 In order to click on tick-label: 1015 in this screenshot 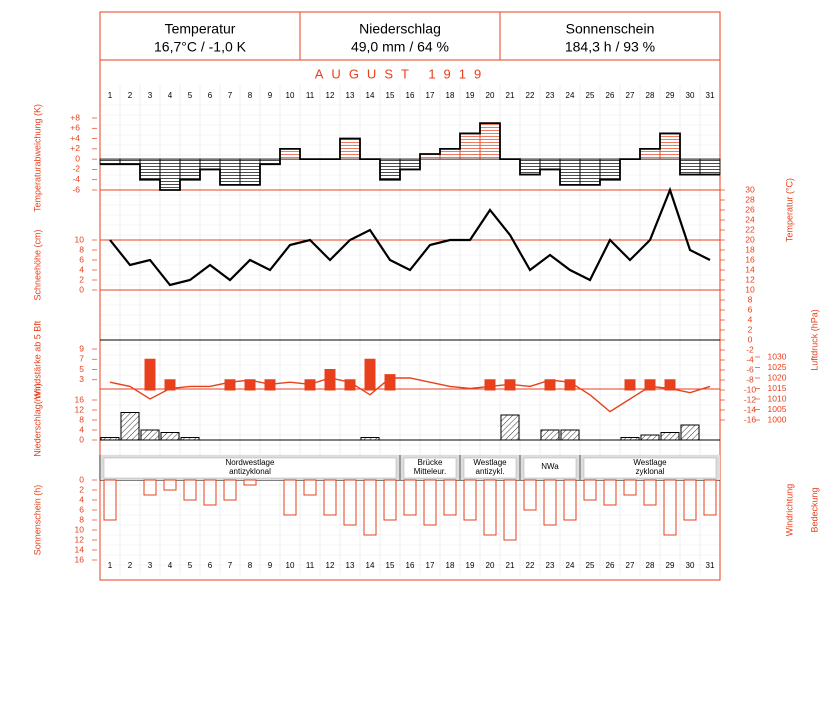, I will do `click(777, 388)`.